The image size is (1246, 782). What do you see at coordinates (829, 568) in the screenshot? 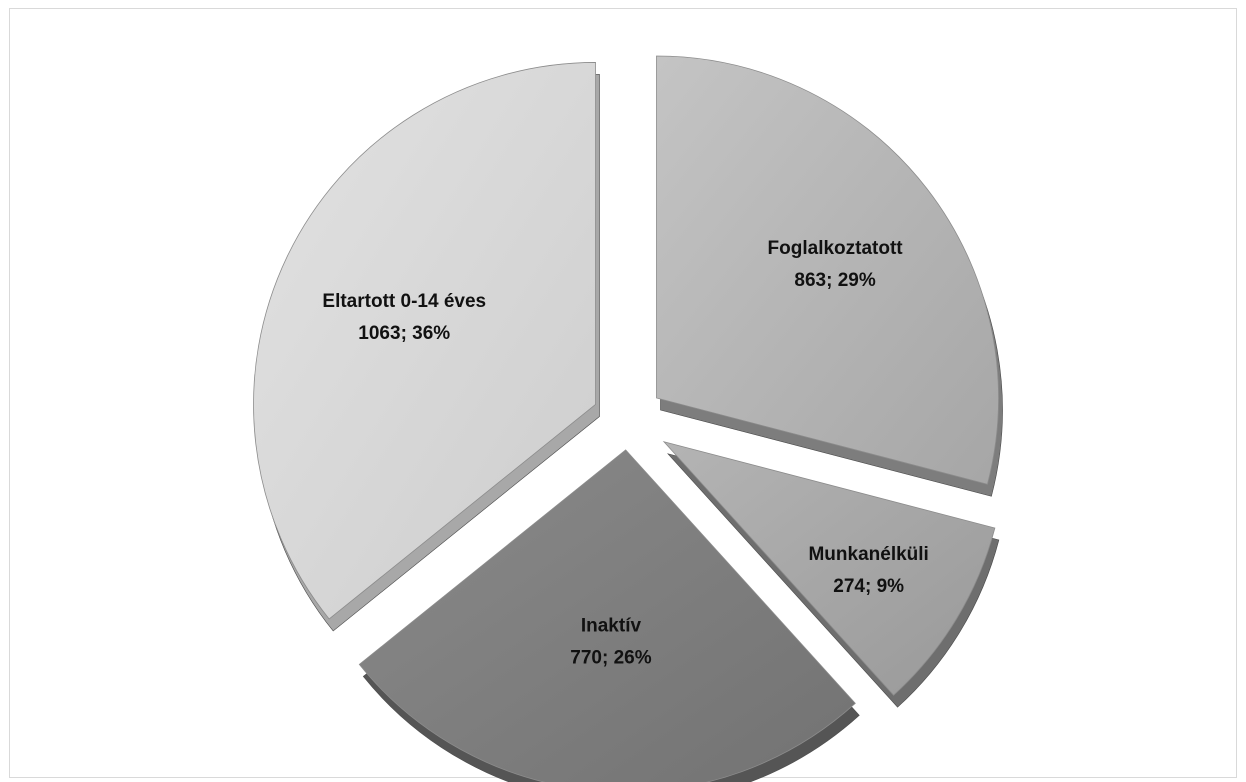
I see `pie-slice-munkanelkuli` at bounding box center [829, 568].